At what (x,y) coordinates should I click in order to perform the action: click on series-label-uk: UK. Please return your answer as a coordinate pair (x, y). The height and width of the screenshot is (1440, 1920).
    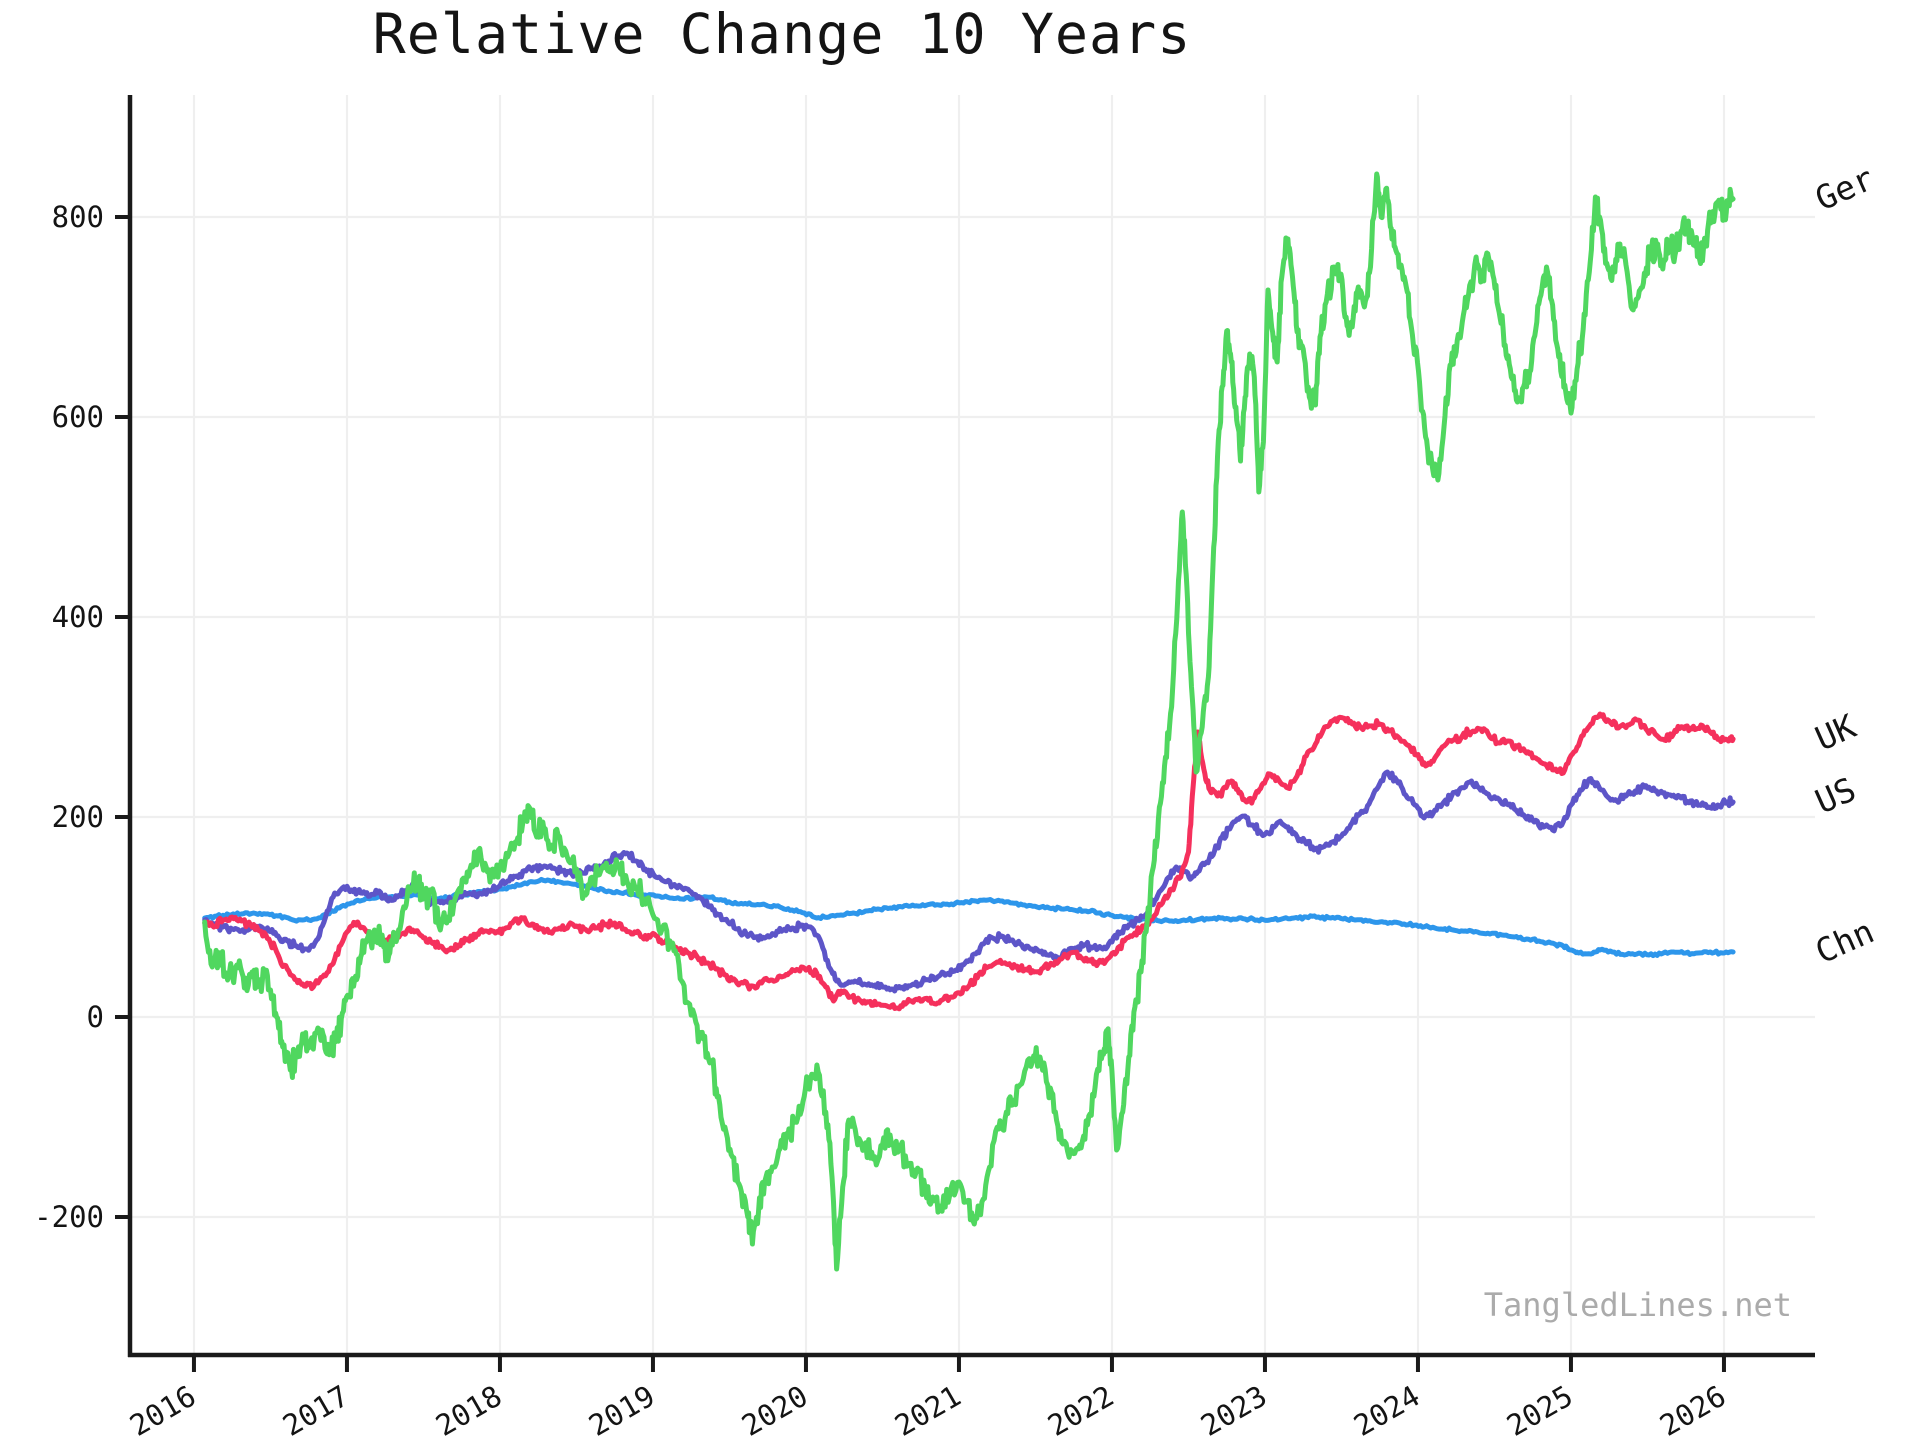
    Looking at the image, I should click on (1835, 732).